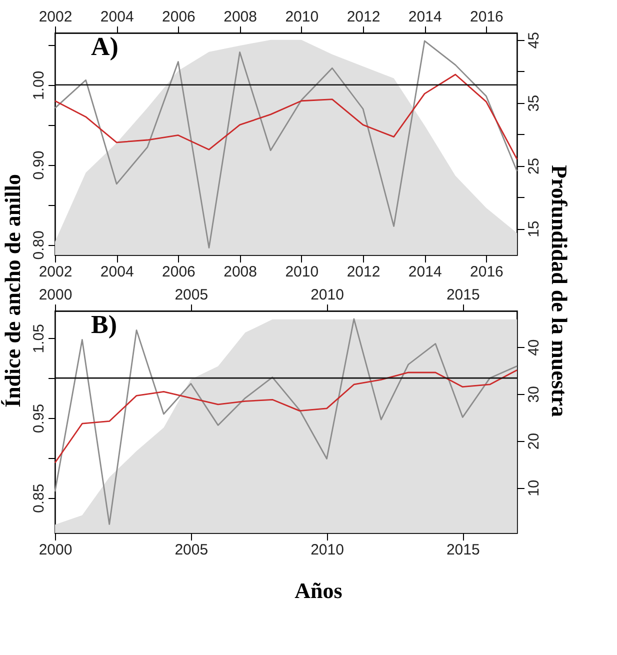 The width and height of the screenshot is (617, 655). I want to click on annotation: A), so click(104, 46).